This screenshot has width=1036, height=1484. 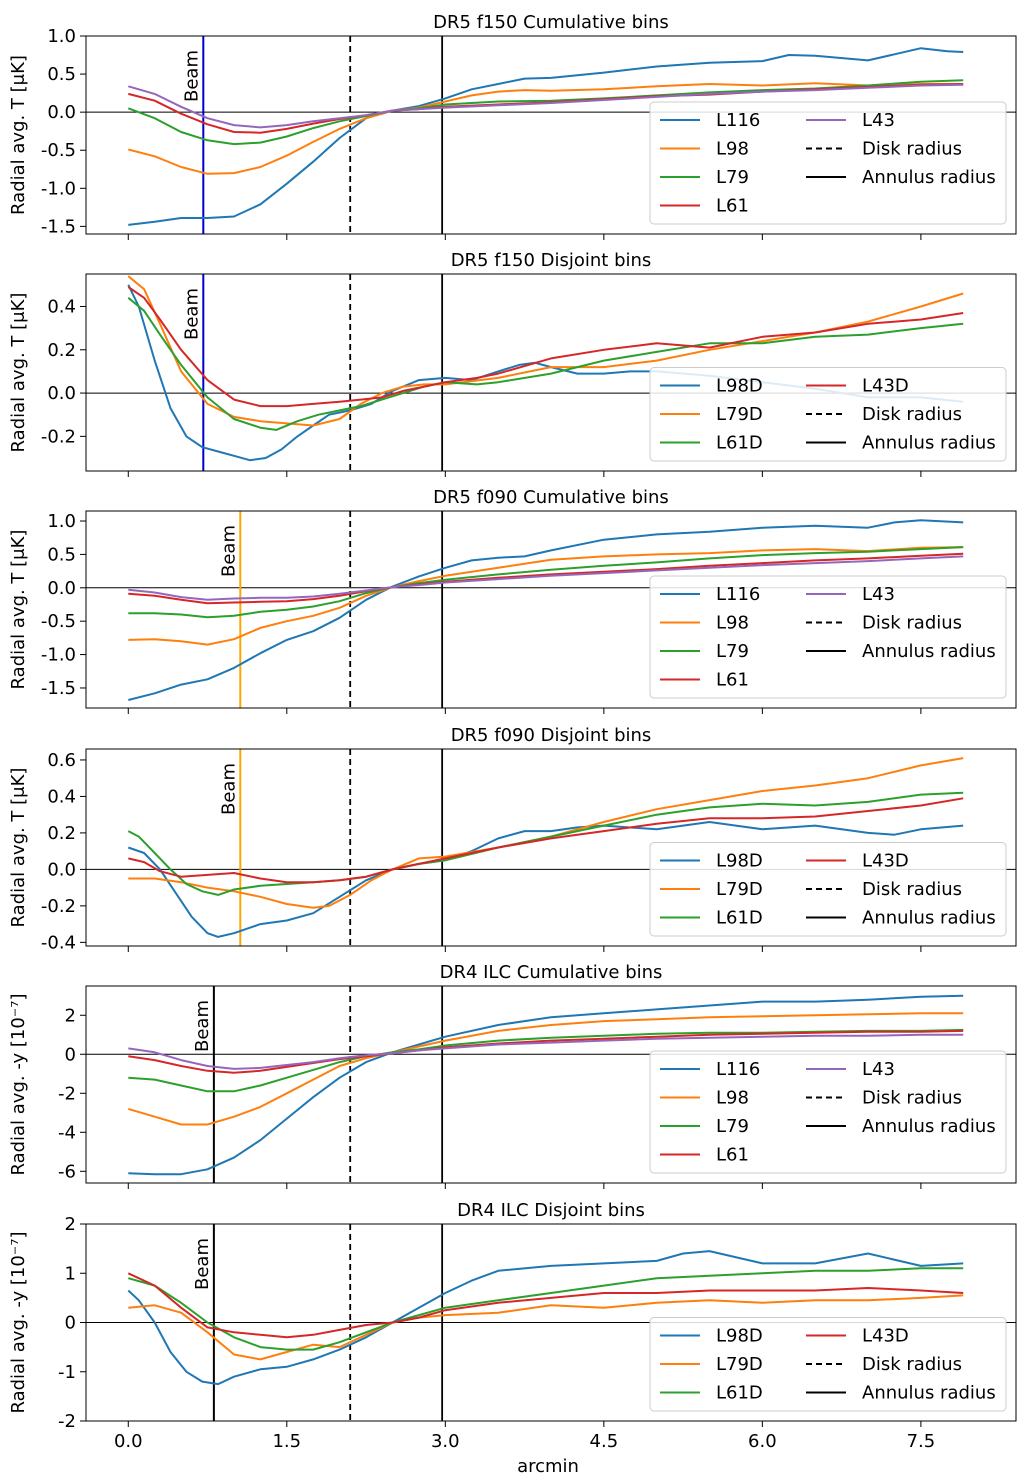 What do you see at coordinates (58, 942) in the screenshot?
I see `y-tick-label: -0.4` at bounding box center [58, 942].